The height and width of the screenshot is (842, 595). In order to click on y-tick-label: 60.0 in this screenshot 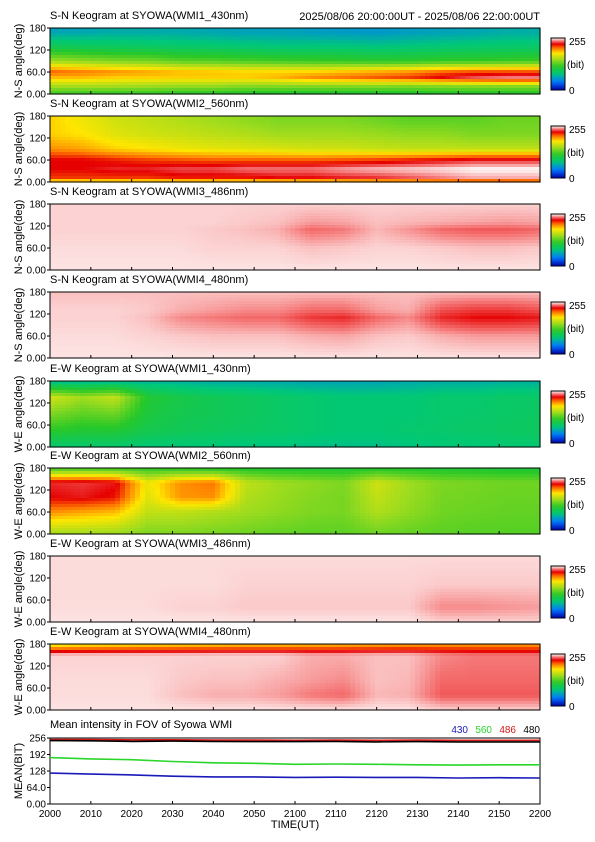, I will do `click(37, 73)`.